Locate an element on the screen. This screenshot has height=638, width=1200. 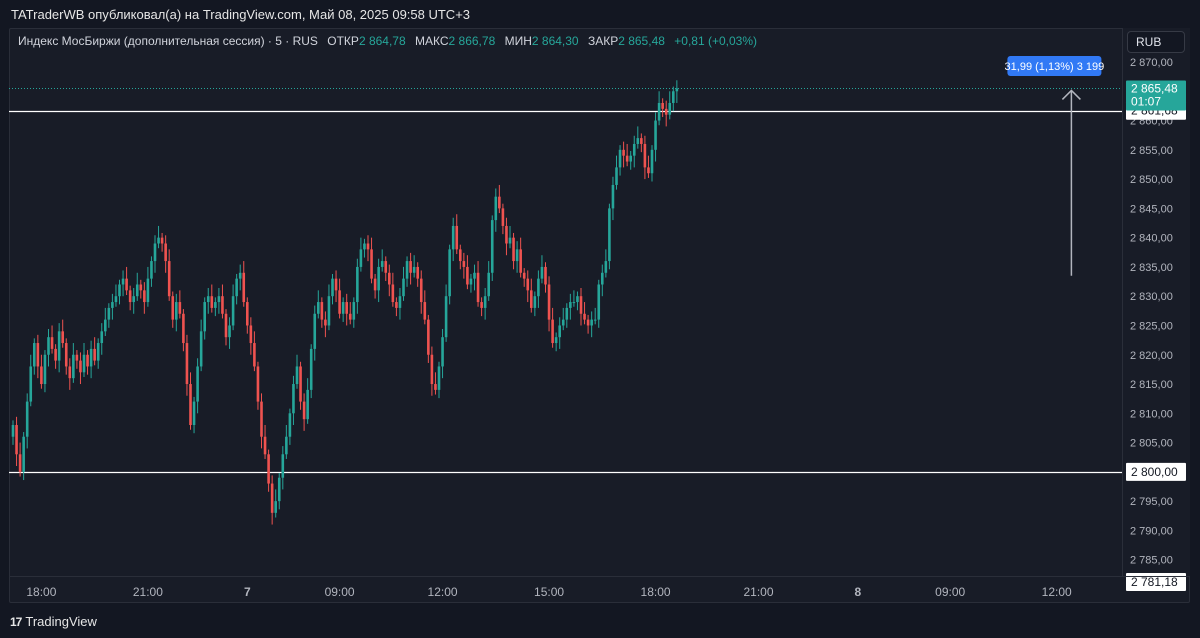
y-tick-label: 2 785,00 is located at coordinates (1151, 561).